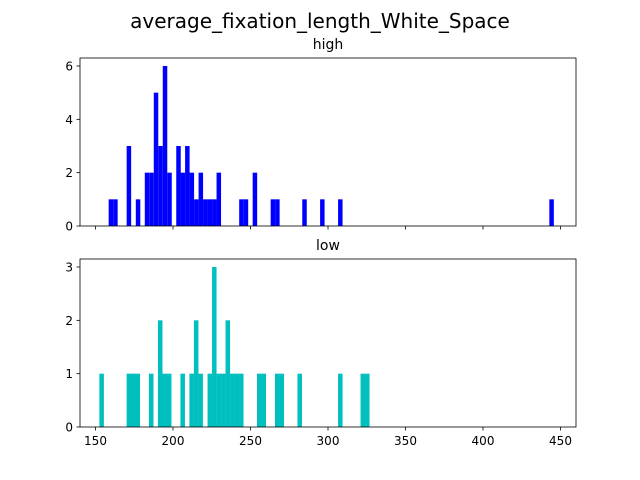 This screenshot has width=640, height=480. What do you see at coordinates (405, 441) in the screenshot?
I see `low-xtick-label: 350` at bounding box center [405, 441].